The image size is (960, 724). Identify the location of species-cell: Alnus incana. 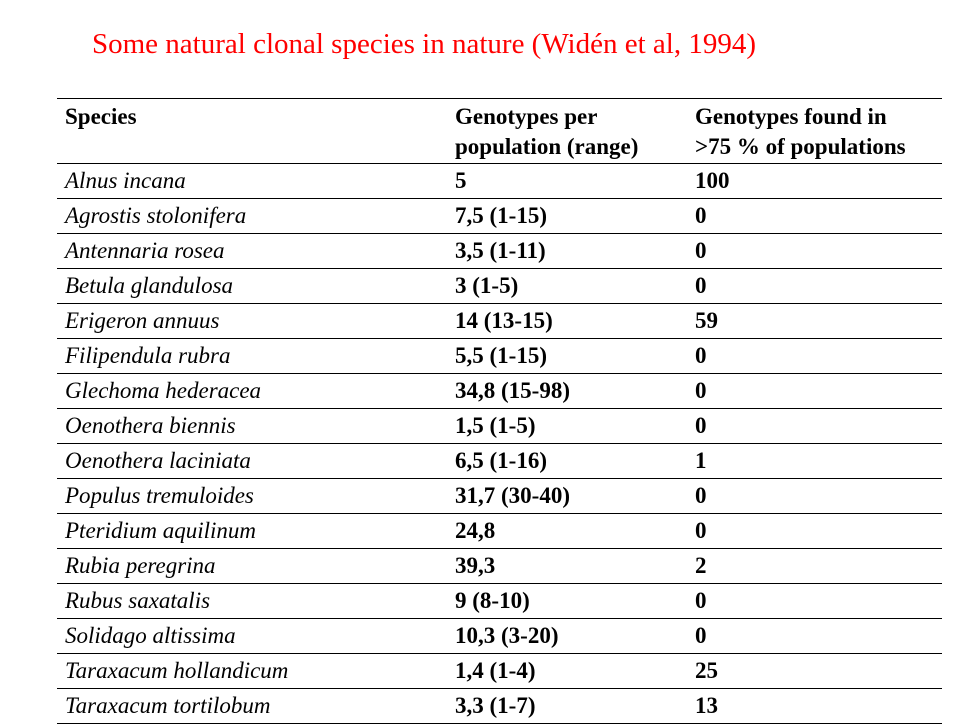
(125, 180).